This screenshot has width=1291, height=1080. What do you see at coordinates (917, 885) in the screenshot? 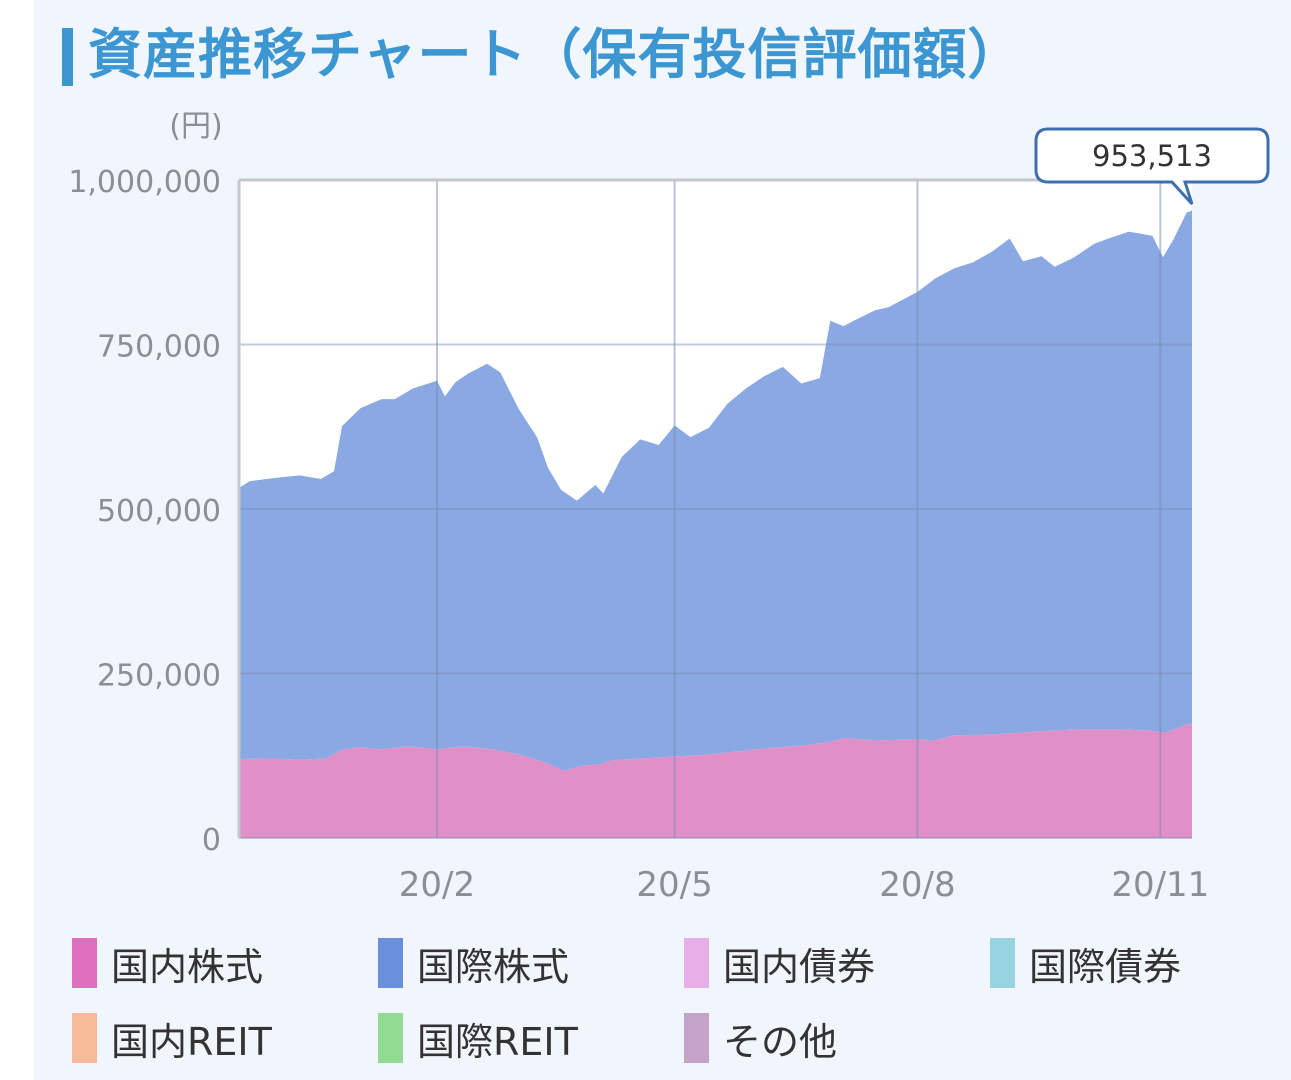
I see `x-tick-label: 20/8` at bounding box center [917, 885].